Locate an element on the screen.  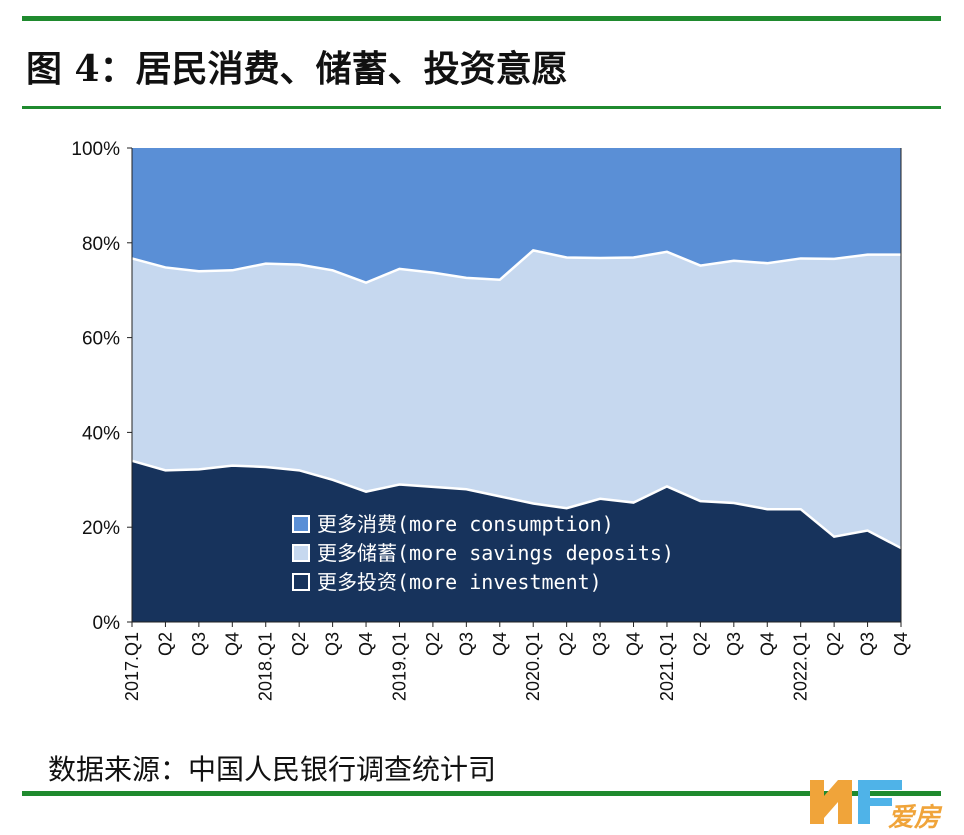
y-tick-label: 20% is located at coordinates (101, 528).